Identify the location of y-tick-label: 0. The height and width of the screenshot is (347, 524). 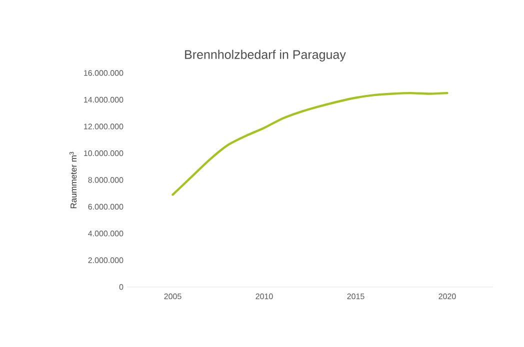
(121, 287).